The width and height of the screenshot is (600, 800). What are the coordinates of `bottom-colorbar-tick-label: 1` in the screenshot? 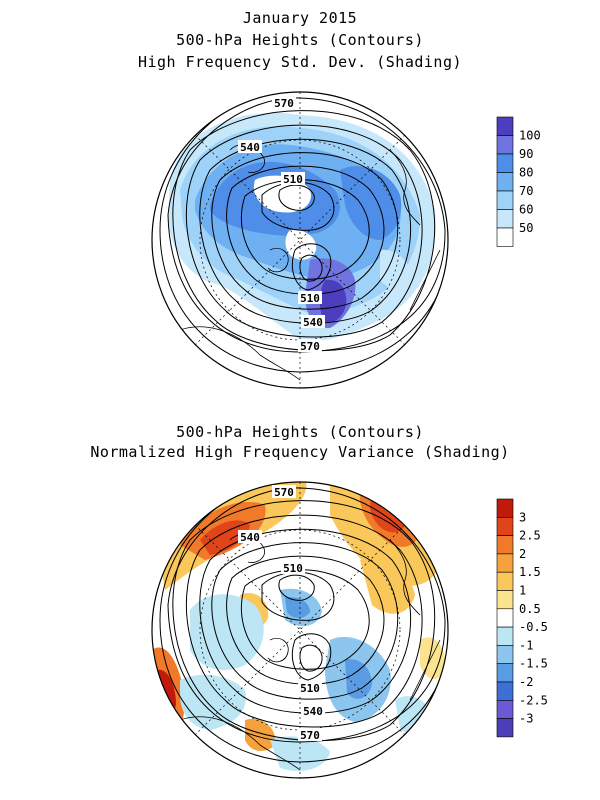 It's located at (522, 591).